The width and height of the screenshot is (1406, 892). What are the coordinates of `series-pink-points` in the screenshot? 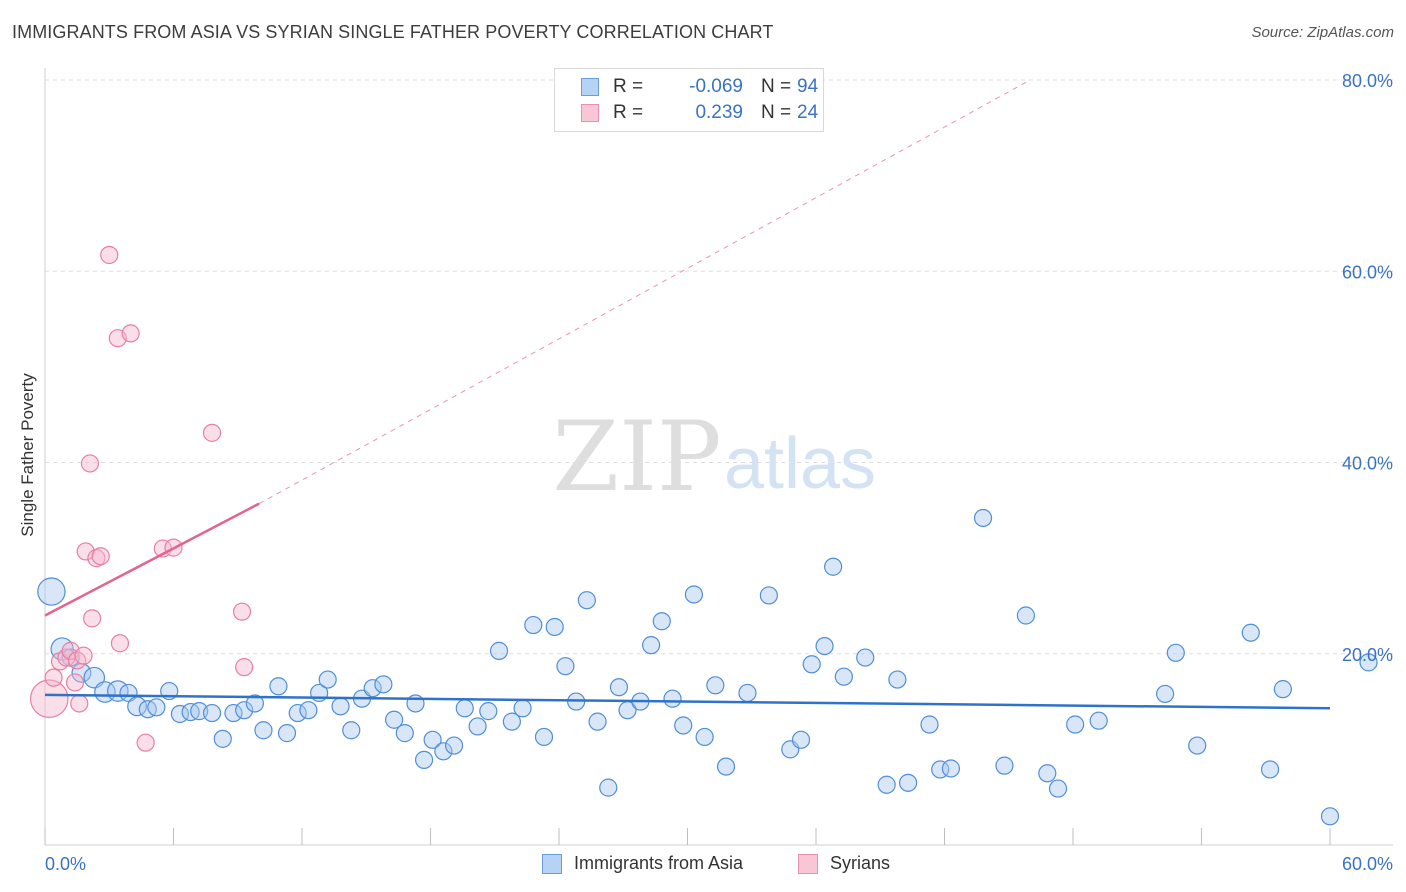 It's located at (141, 498).